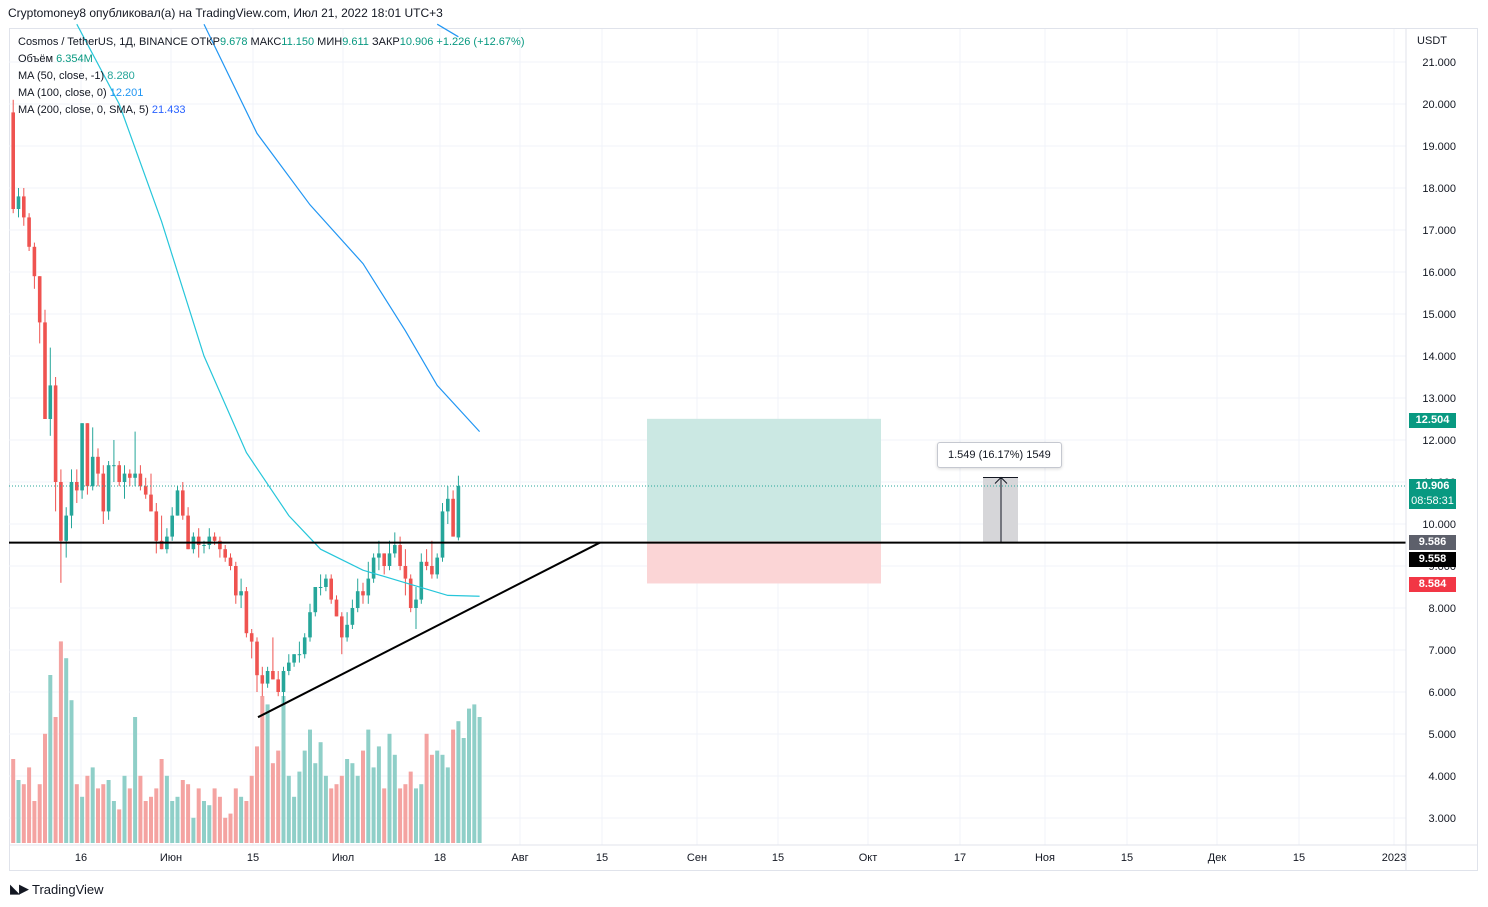 The width and height of the screenshot is (1488, 907). What do you see at coordinates (330, 42) in the screenshot?
I see `low-label: МИН` at bounding box center [330, 42].